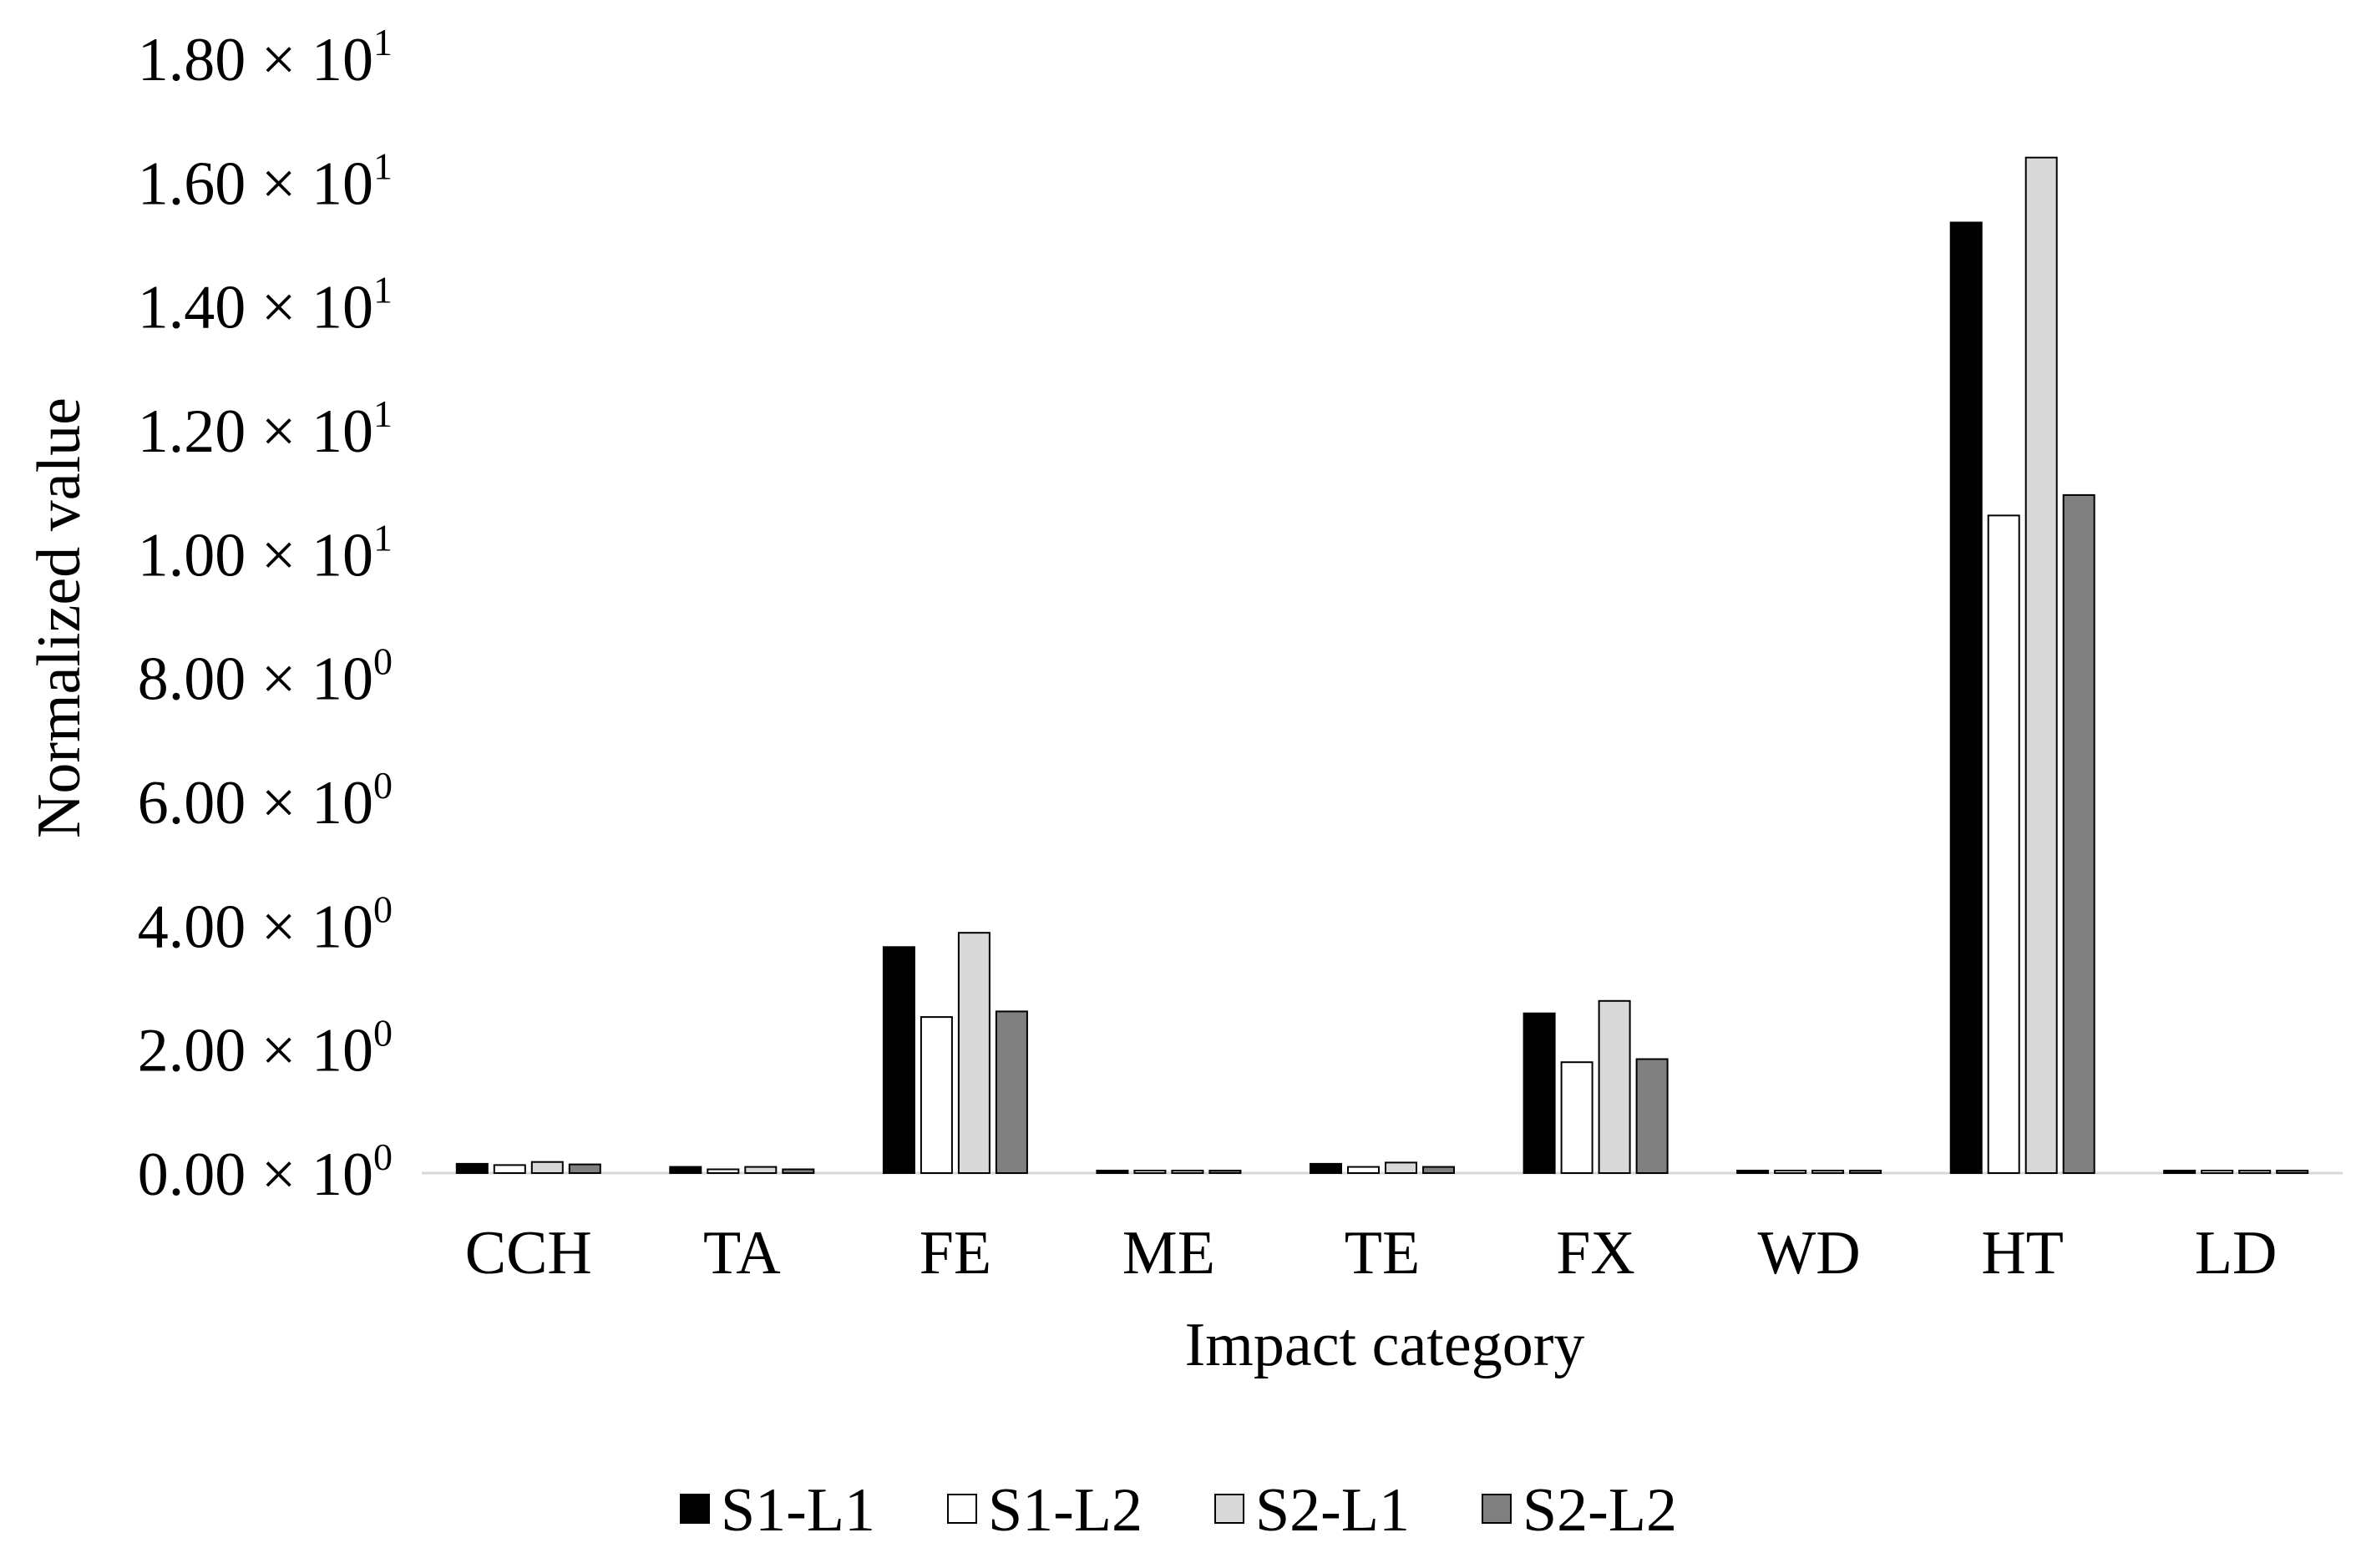 Image resolution: width=2356 pixels, height=1568 pixels. What do you see at coordinates (265, 1172) in the screenshot?
I see `y-tick-label: 0.00 × 100` at bounding box center [265, 1172].